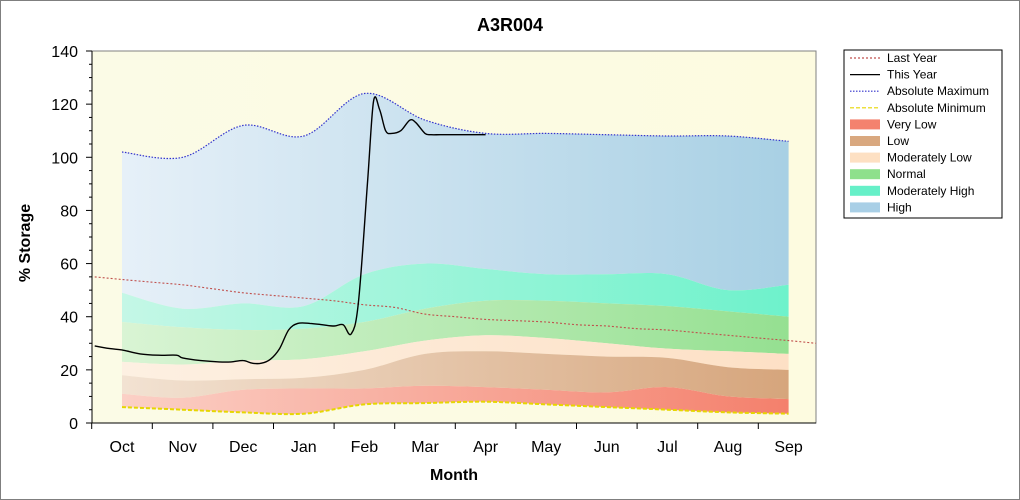  I want to click on legend-label: Moderately Low, so click(929, 158).